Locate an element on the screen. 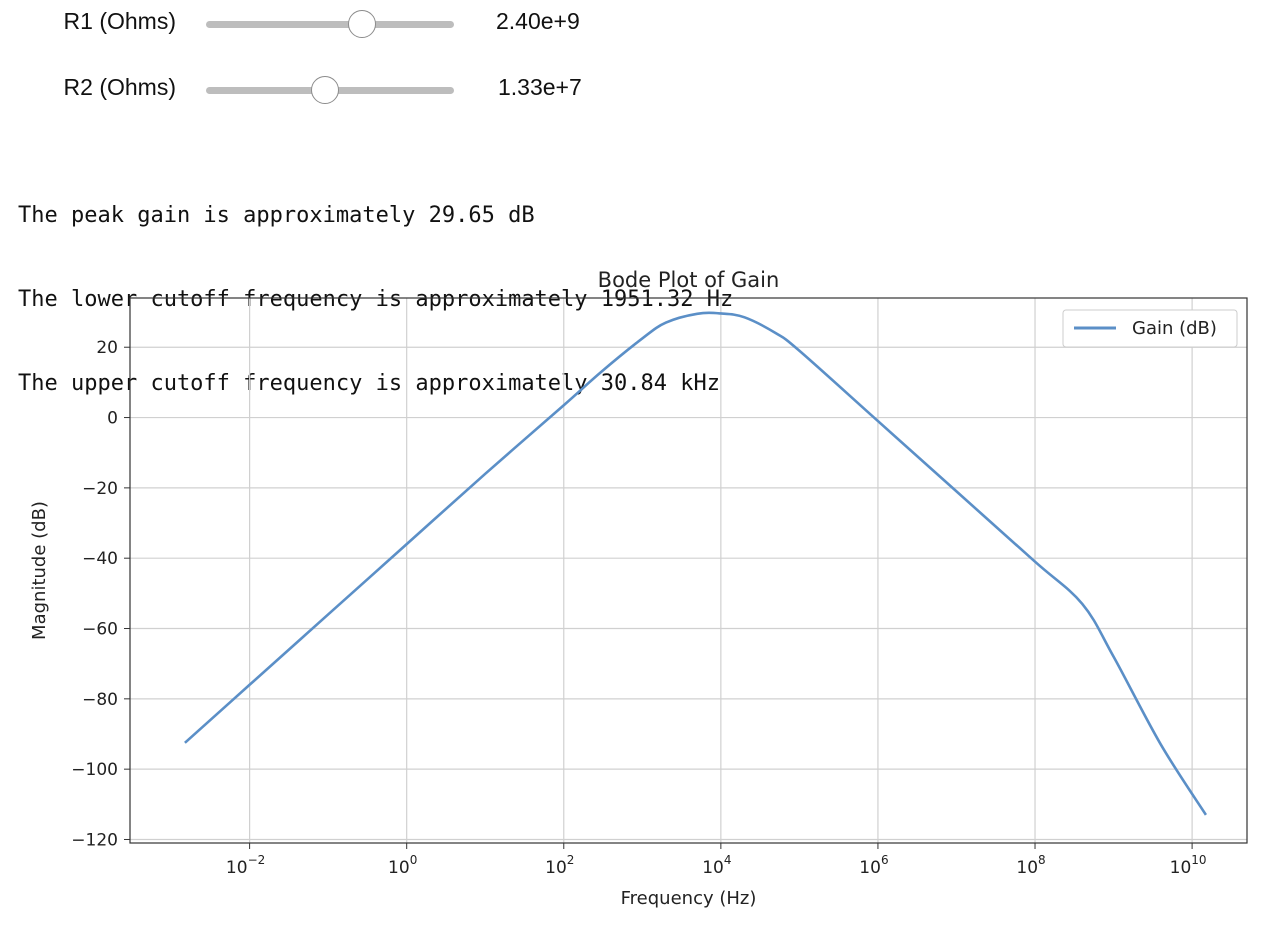 This screenshot has width=1286, height=926. legend-label-gain: Gain (dB) is located at coordinates (1174, 328).